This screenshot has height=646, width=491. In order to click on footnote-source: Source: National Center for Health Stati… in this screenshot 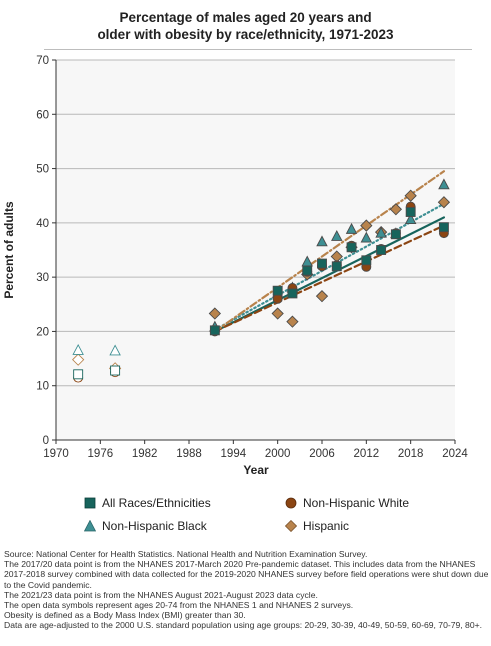, I will do `click(186, 554)`.